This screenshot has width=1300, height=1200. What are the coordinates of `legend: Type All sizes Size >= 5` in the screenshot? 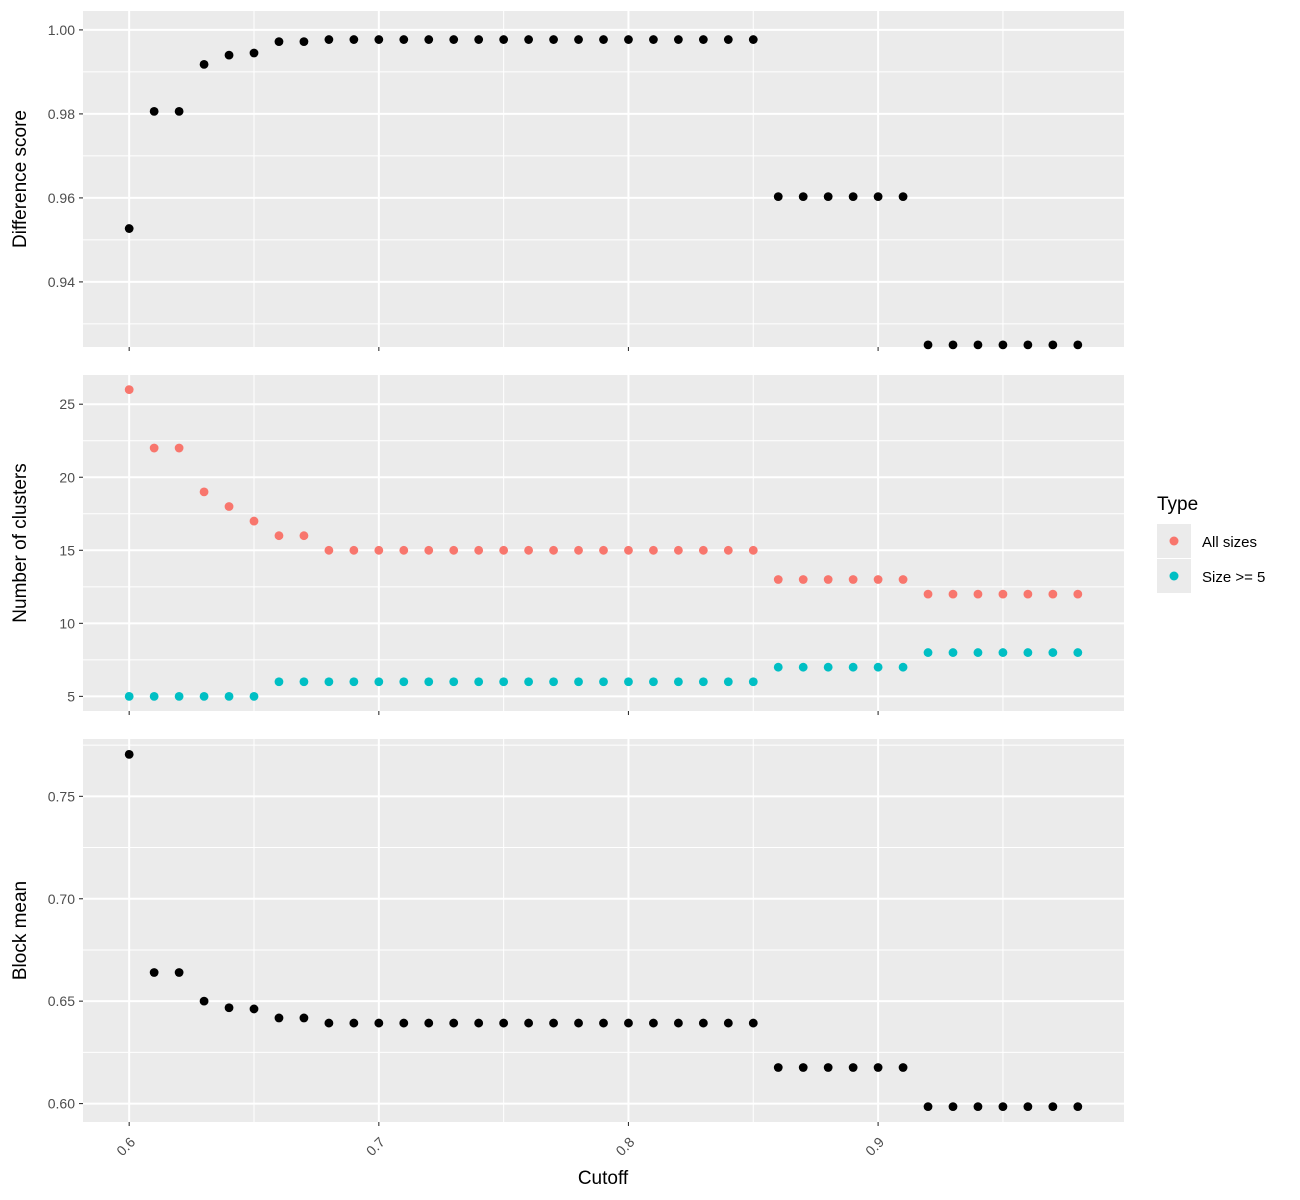 It's located at (1211, 543).